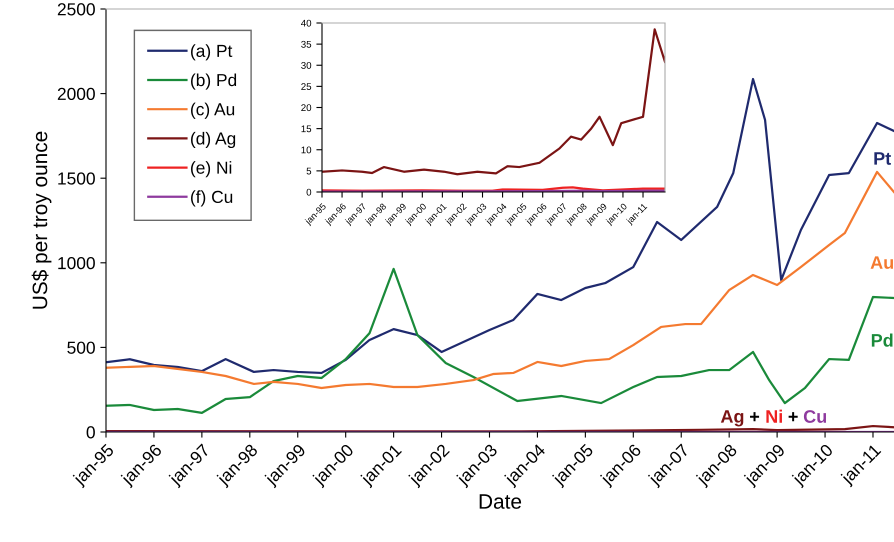 The image size is (894, 542). Describe the element at coordinates (493, 102) in the screenshot. I see `line-series` at that location.